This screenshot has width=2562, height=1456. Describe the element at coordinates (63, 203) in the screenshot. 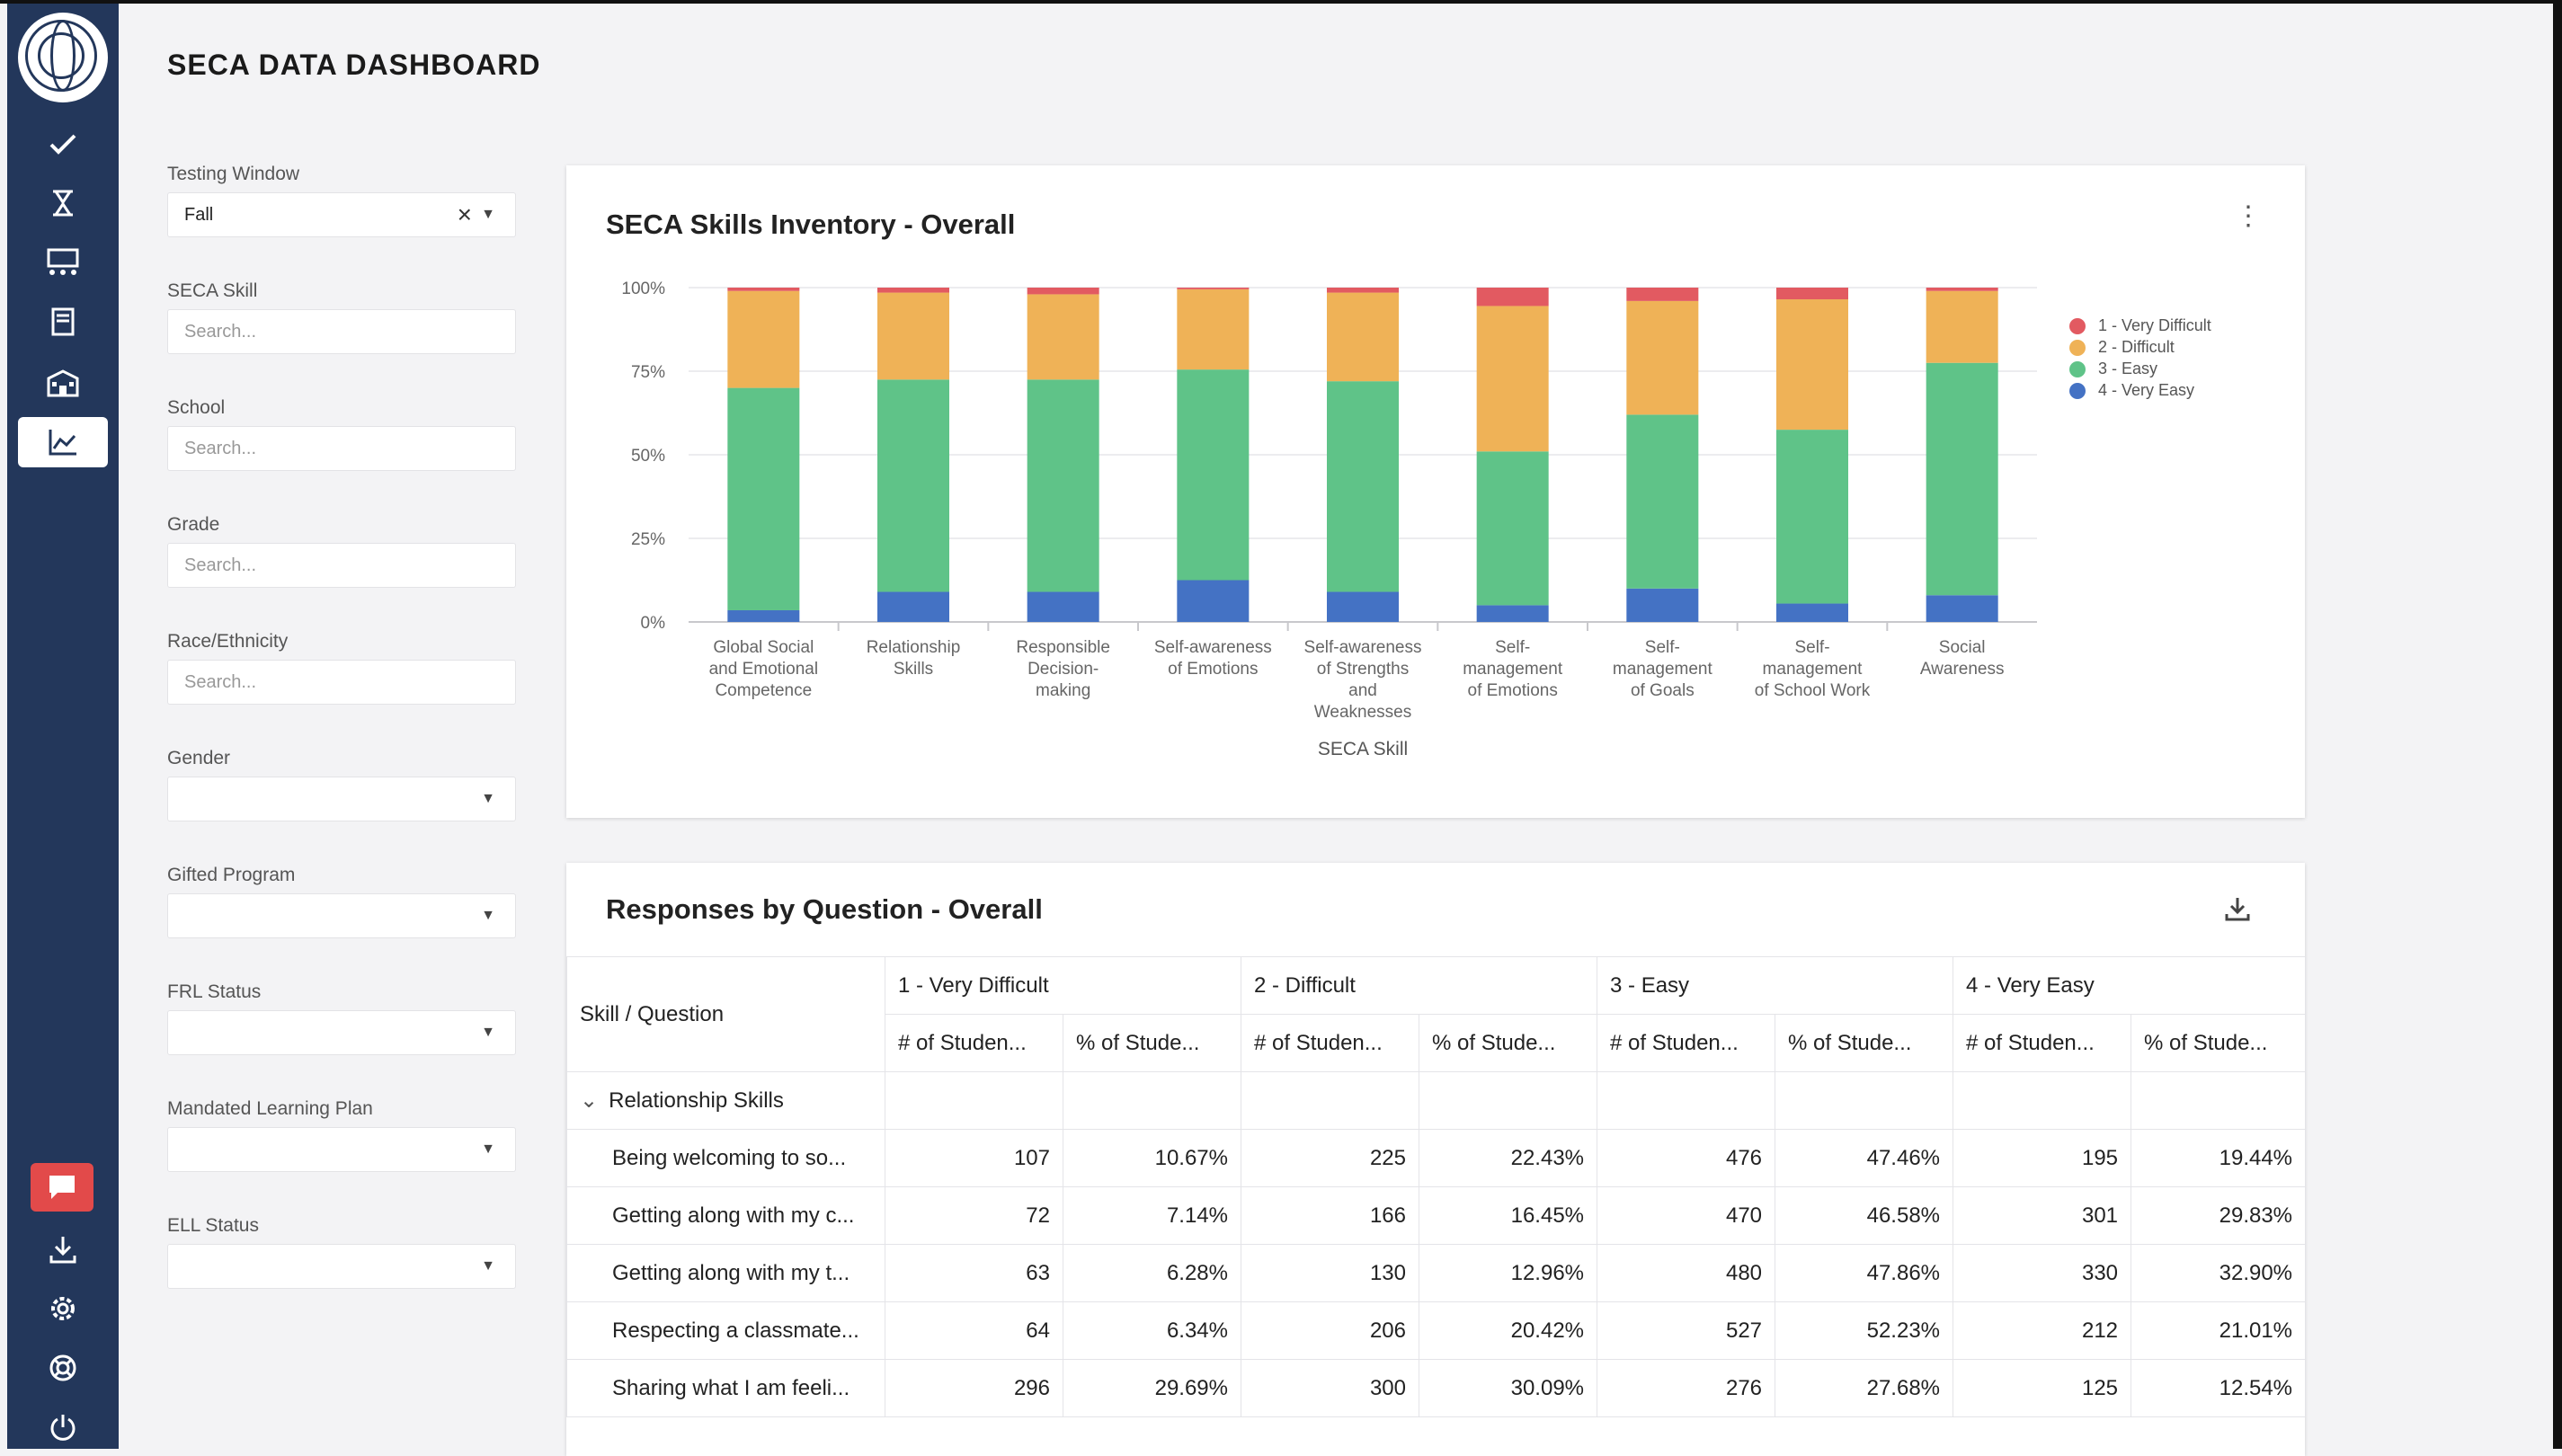

I see `hourglass-icon` at that location.